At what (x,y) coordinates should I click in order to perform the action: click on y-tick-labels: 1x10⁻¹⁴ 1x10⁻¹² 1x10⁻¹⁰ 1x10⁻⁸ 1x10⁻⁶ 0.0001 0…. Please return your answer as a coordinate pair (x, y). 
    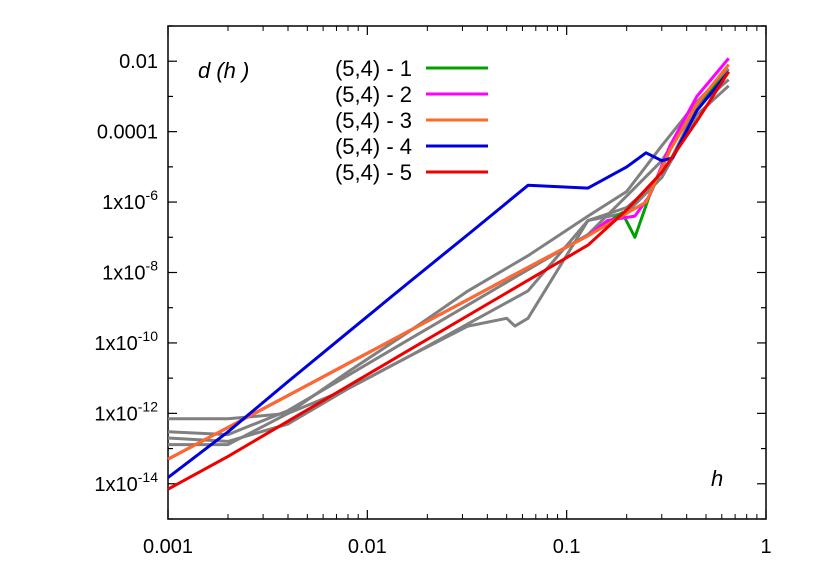
    Looking at the image, I should click on (126, 273).